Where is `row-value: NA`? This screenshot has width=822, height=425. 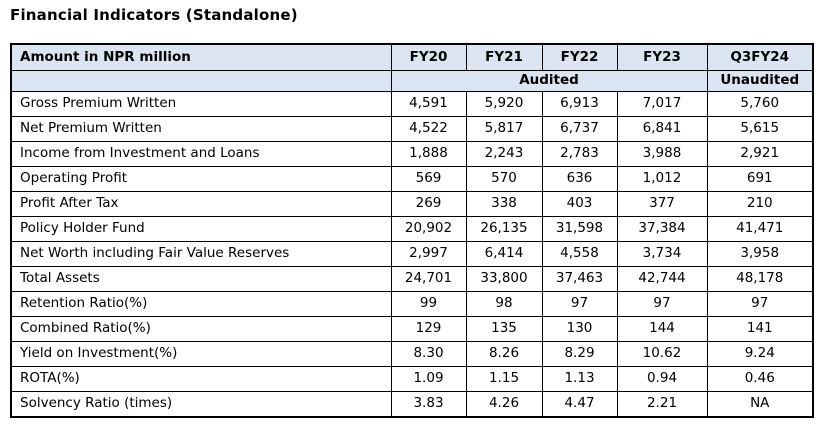
row-value: NA is located at coordinates (760, 404).